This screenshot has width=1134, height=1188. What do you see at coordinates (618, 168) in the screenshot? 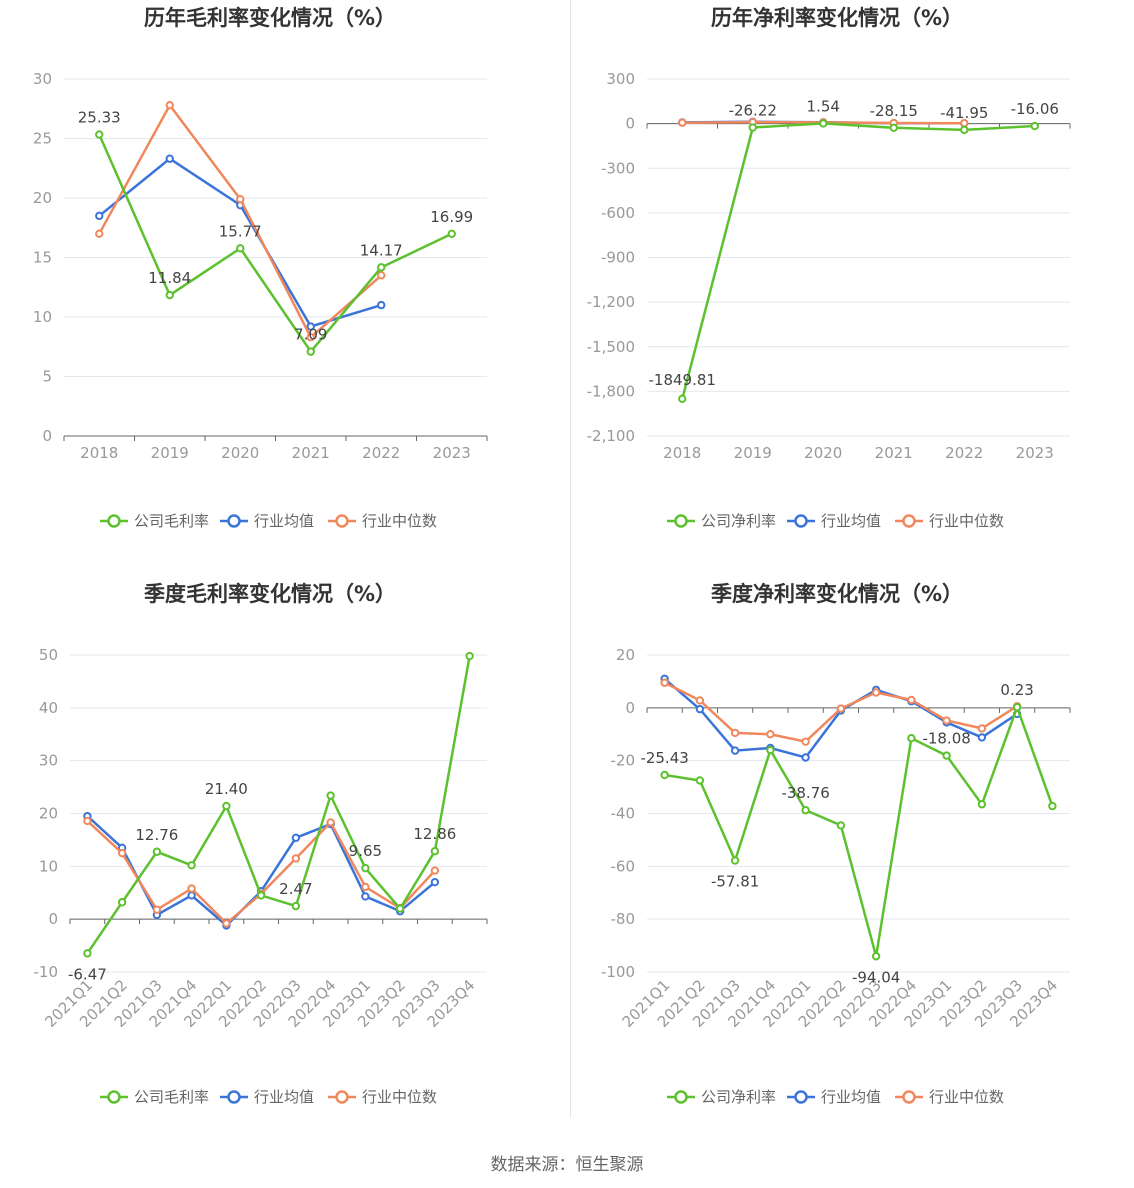
I see `y-tick-label: -300` at bounding box center [618, 168].